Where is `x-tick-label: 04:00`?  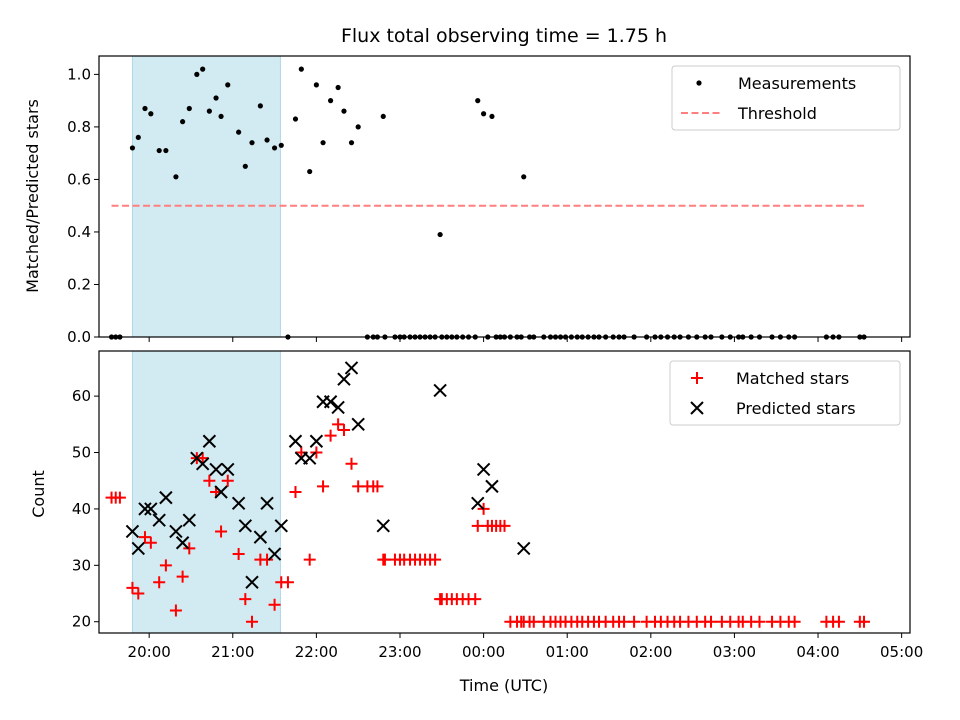 x-tick-label: 04:00 is located at coordinates (817, 652).